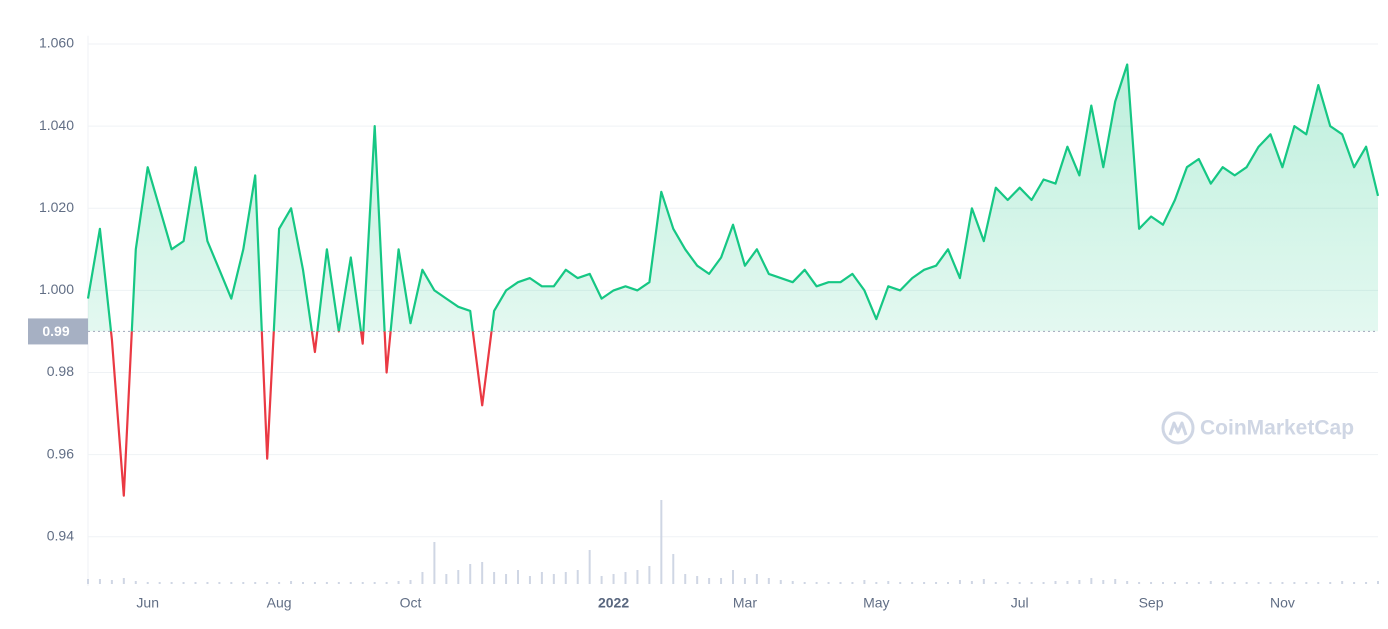 The image size is (1388, 629). Describe the element at coordinates (56, 289) in the screenshot. I see `y-tick-label: 1.000` at that location.